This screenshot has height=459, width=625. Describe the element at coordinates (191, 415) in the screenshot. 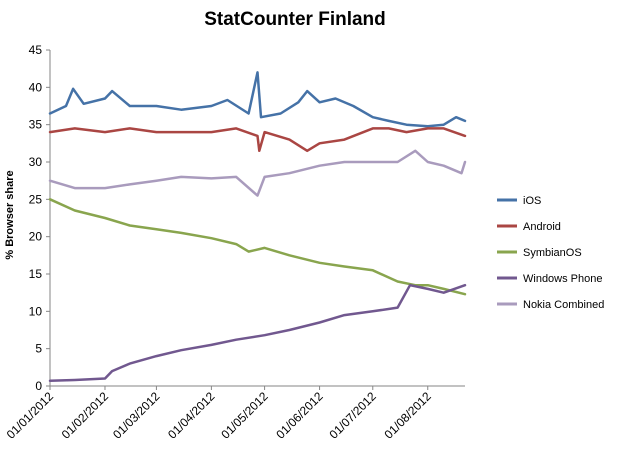

I see `x-tick-label: 01/04/2012` at that location.